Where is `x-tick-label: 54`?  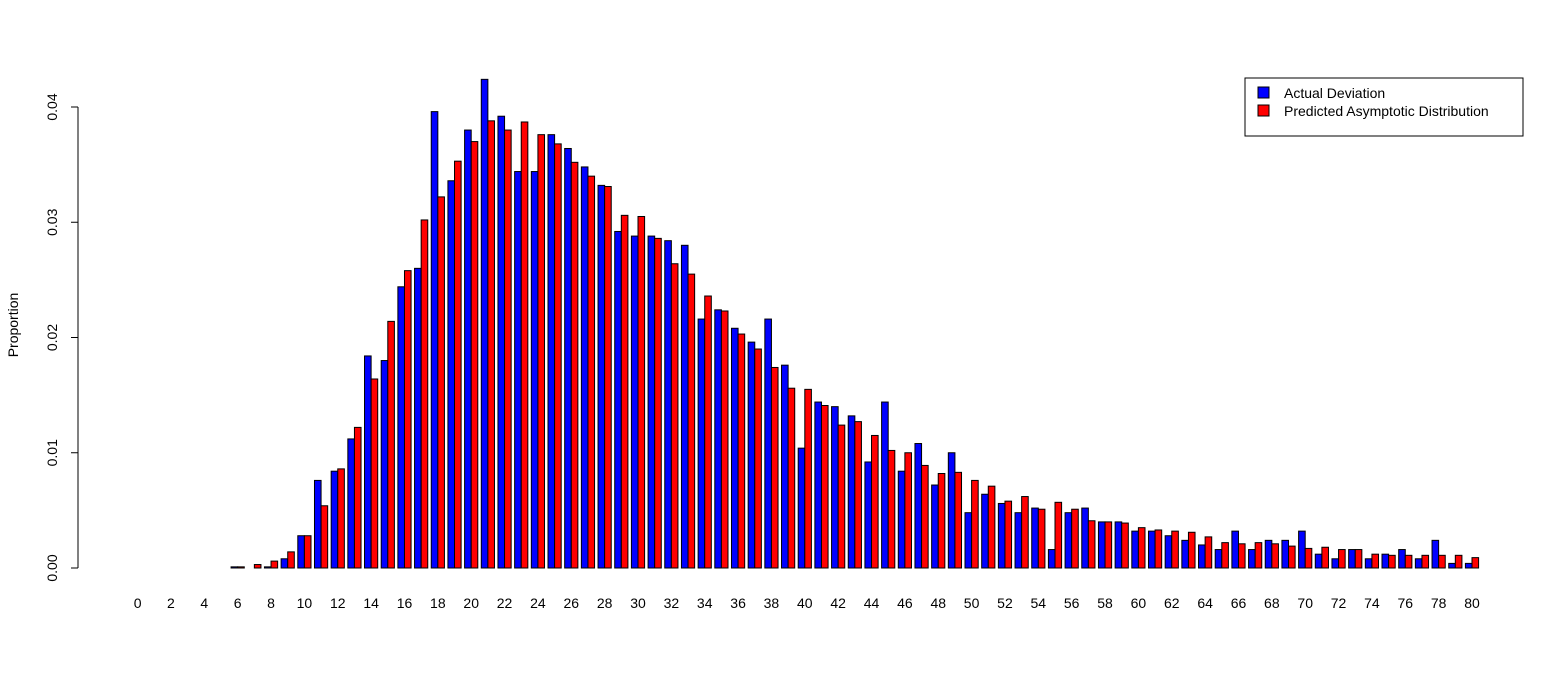 x-tick-label: 54 is located at coordinates (1039, 603).